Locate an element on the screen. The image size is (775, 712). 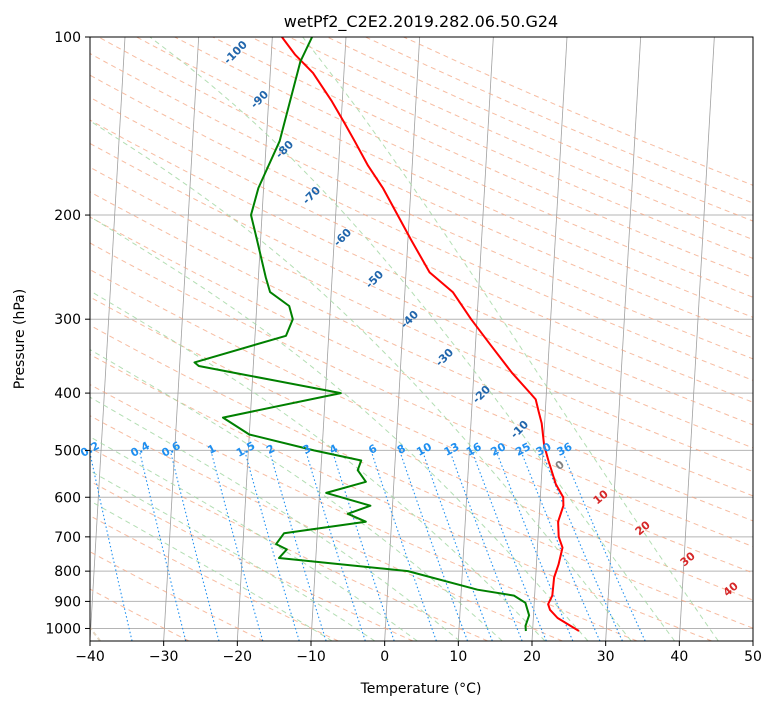
moist-adiabat-label: -60 is located at coordinates (342, 237).